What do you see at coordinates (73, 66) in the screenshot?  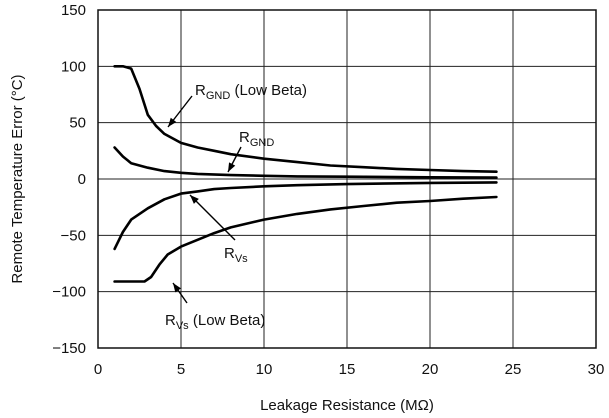 I see `y-tick-label: 100` at bounding box center [73, 66].